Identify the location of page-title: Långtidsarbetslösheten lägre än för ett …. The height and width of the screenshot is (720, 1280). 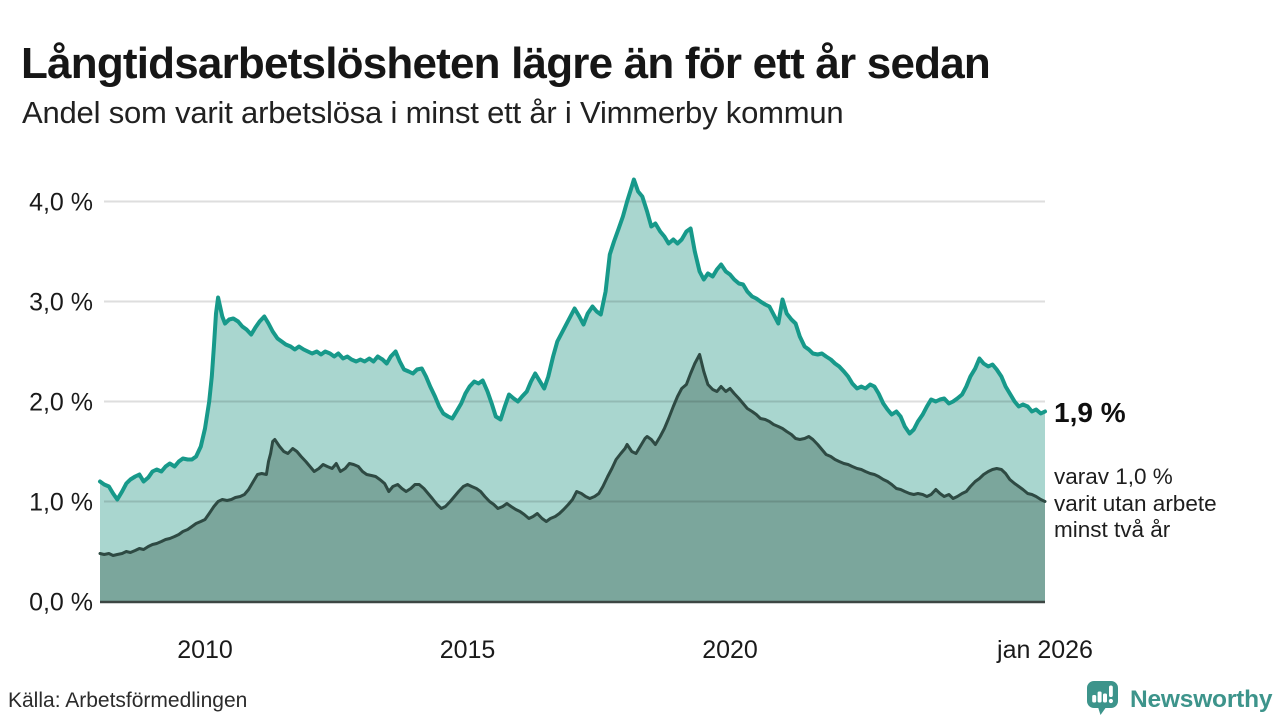
(506, 64).